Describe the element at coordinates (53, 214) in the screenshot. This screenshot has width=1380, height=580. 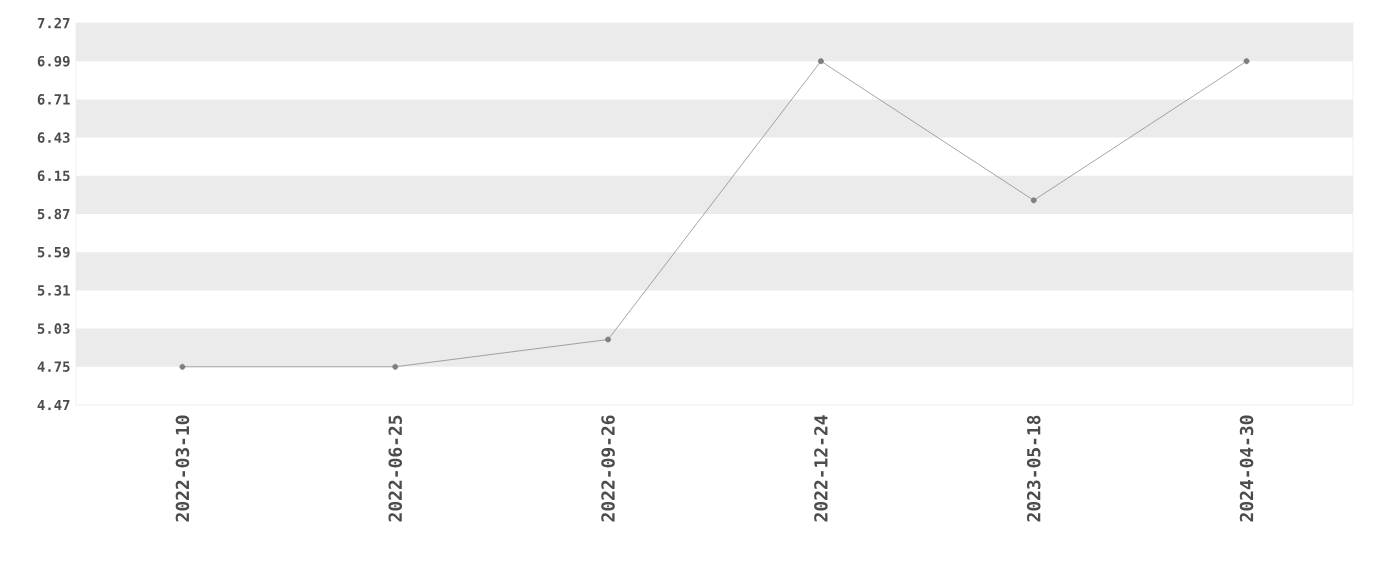
I see `y-tick-label: 5.87` at that location.